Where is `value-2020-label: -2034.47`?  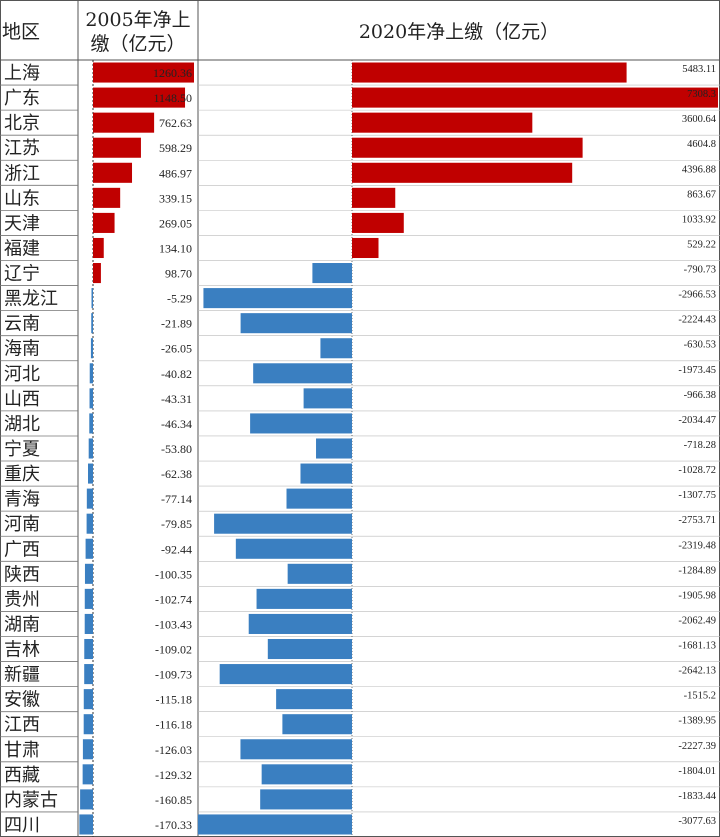
value-2020-label: -2034.47 is located at coordinates (697, 420).